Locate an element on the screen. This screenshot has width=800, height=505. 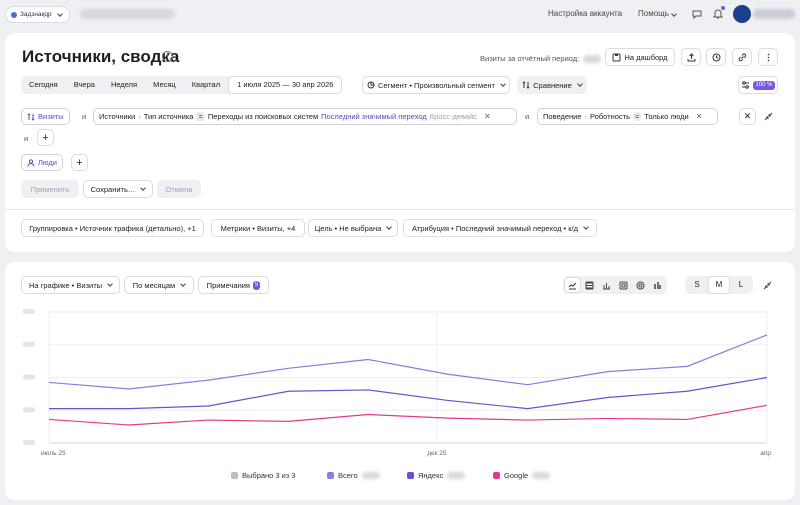
counter-label: Задзнaқqр is located at coordinates (36, 14).